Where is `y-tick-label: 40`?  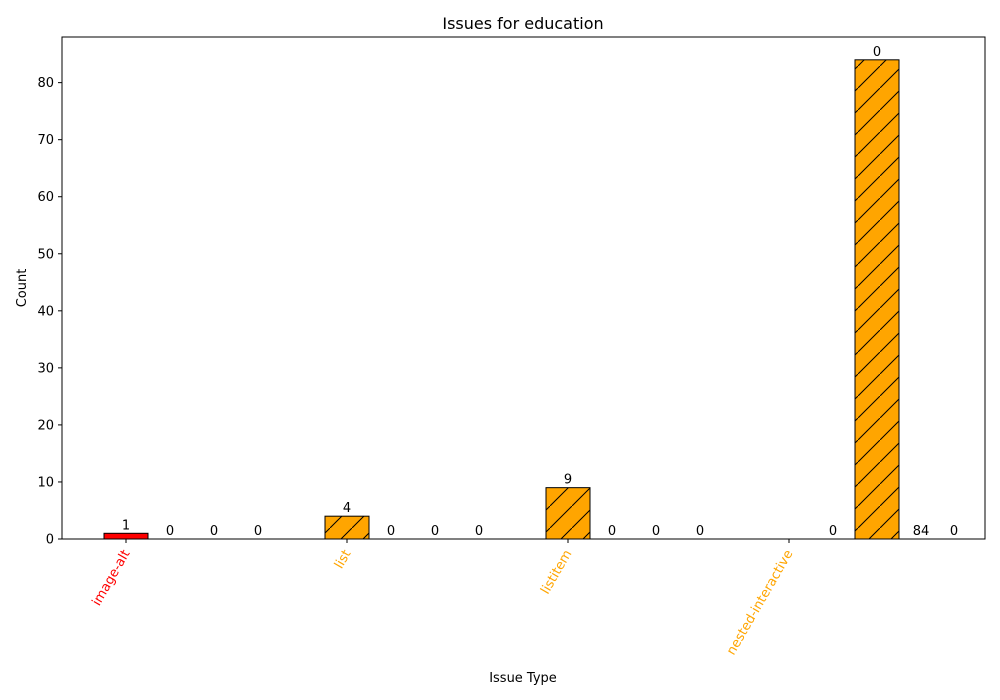
y-tick-label: 40 is located at coordinates (45, 311).